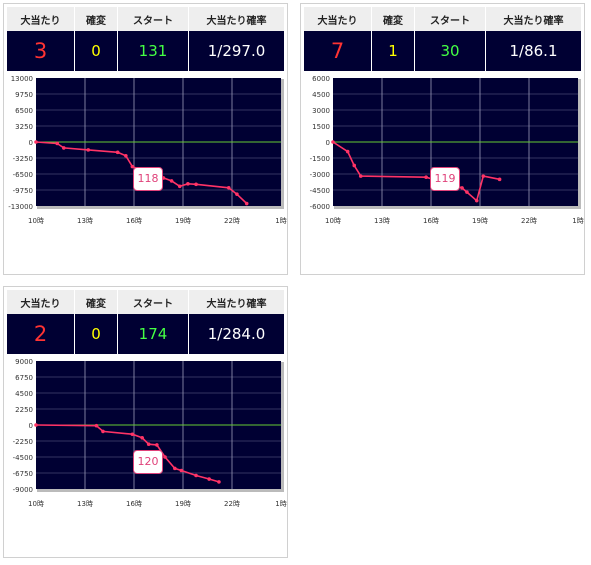  Describe the element at coordinates (24, 95) in the screenshot. I see `y-tick-label: 9750` at that location.